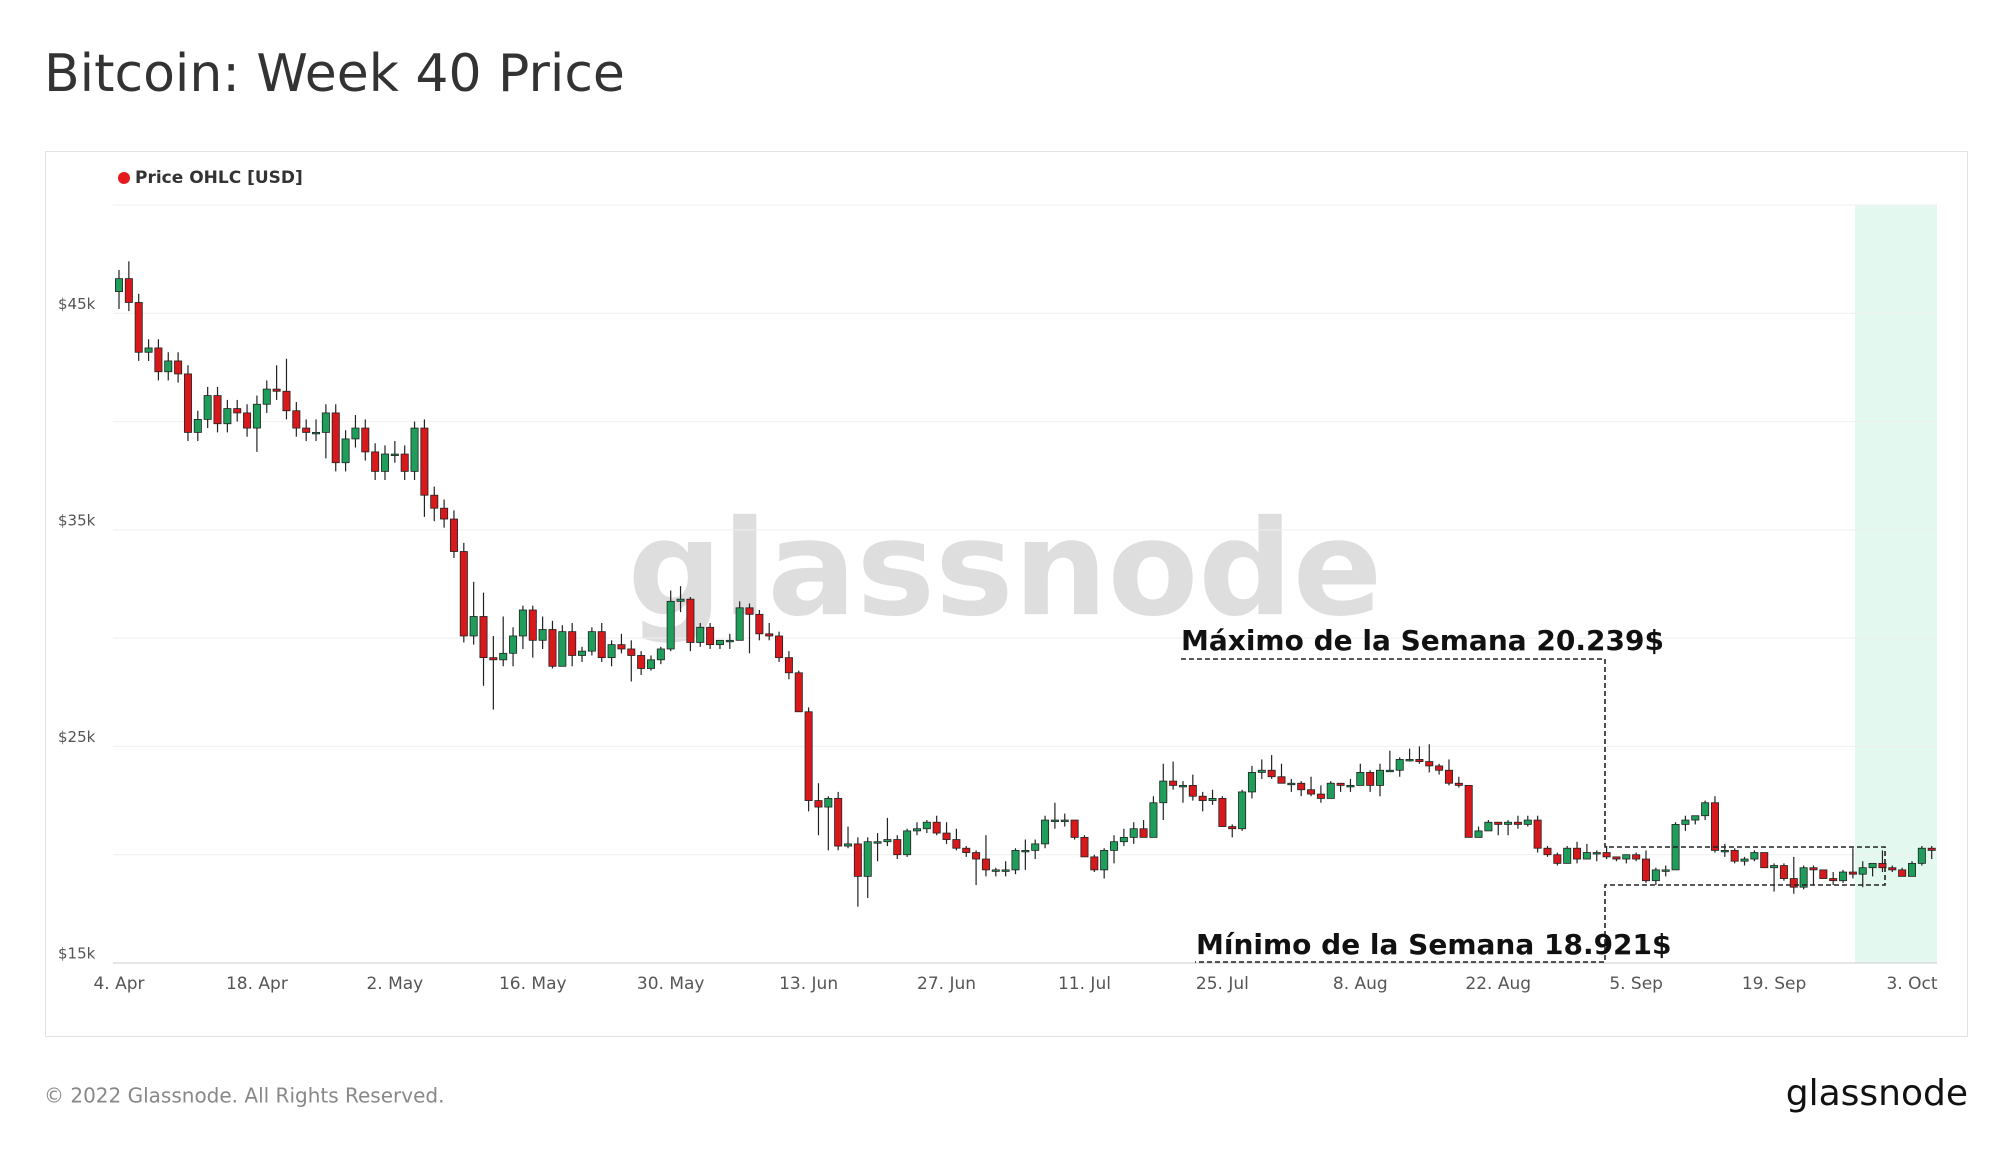 Image resolution: width=2000 pixels, height=1152 pixels. What do you see at coordinates (1533, 810) in the screenshot?
I see `annotation-lines` at bounding box center [1533, 810].